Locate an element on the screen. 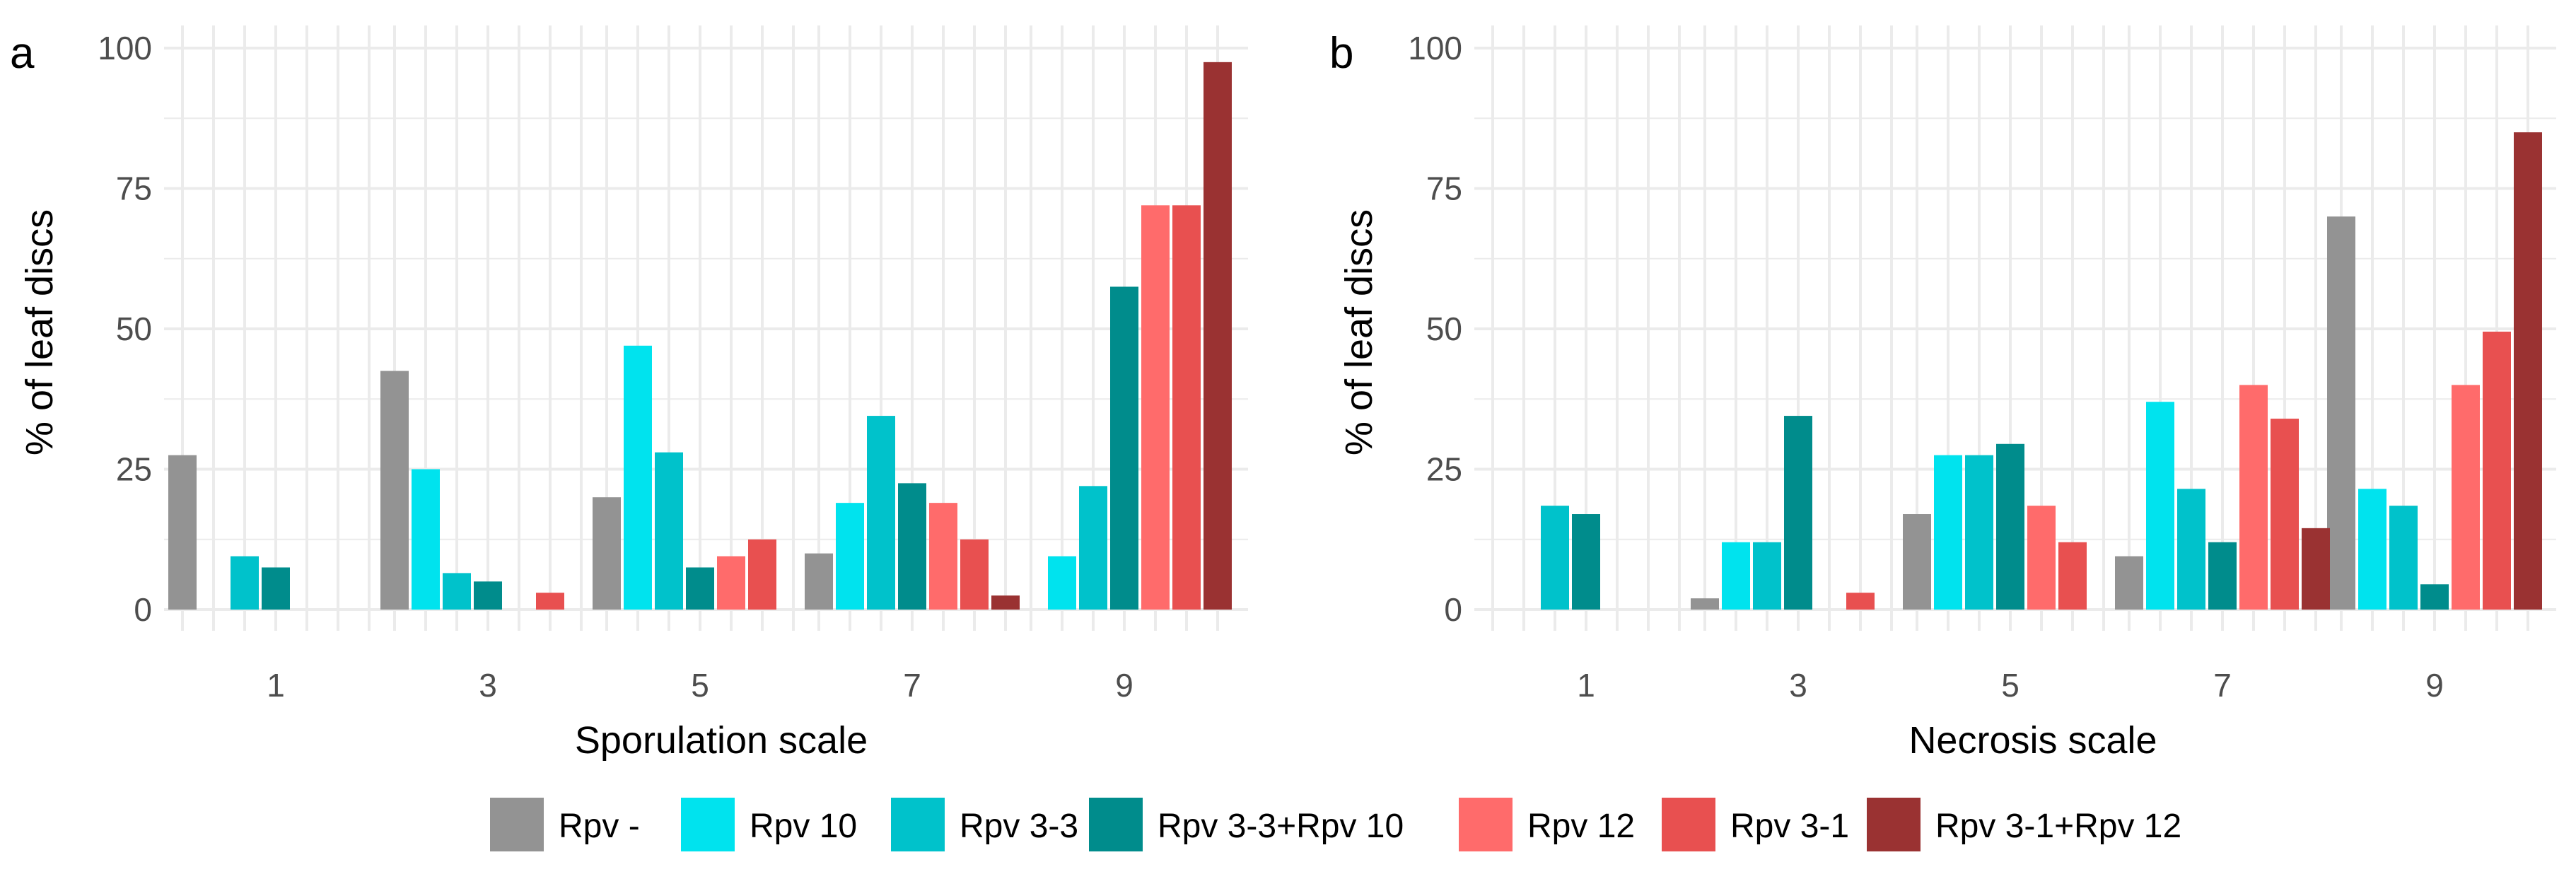 The width and height of the screenshot is (2576, 879). panel-b-y-axis-title: % of leaf discs is located at coordinates (1359, 332).